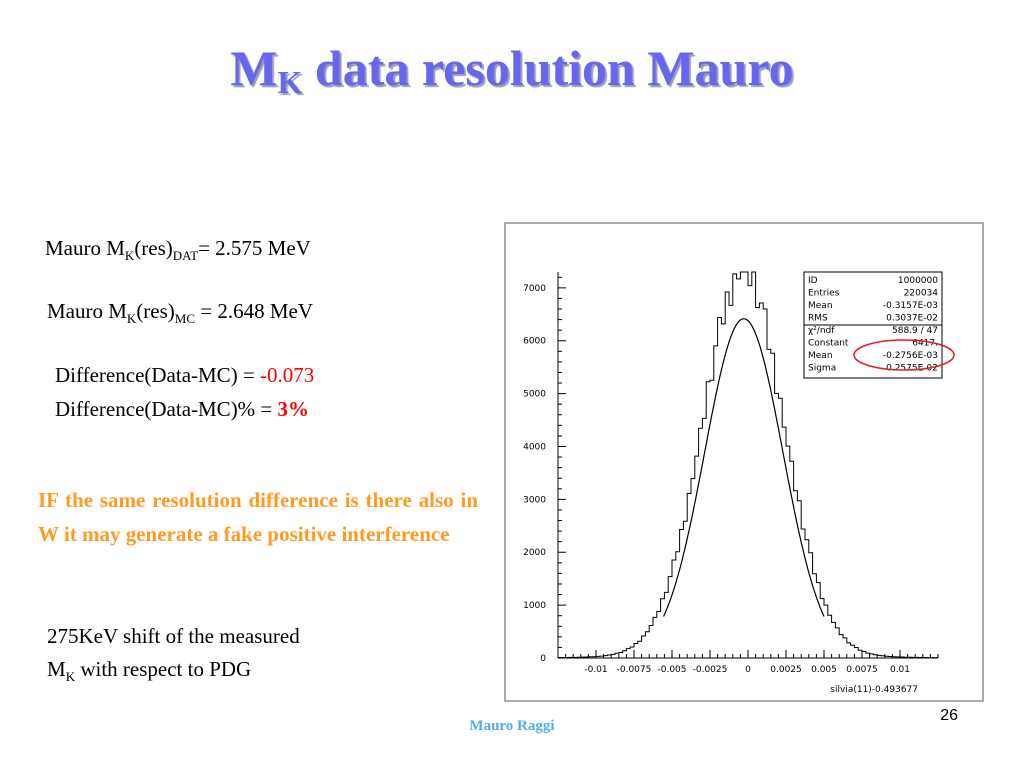 The height and width of the screenshot is (768, 1024). Describe the element at coordinates (129, 256) in the screenshot. I see `res-dat-sub-k: K` at that location.